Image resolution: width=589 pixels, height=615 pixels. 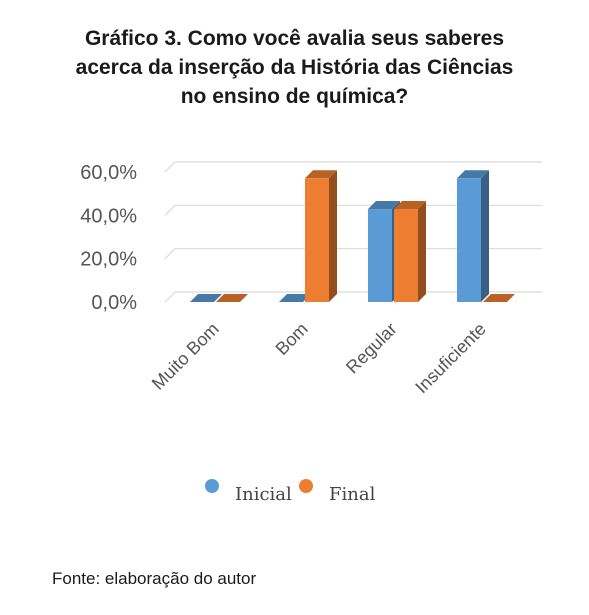 What do you see at coordinates (108, 238) in the screenshot?
I see `y-axis-ticks: 0,0% 20,0% 40,0% 60,0%` at bounding box center [108, 238].